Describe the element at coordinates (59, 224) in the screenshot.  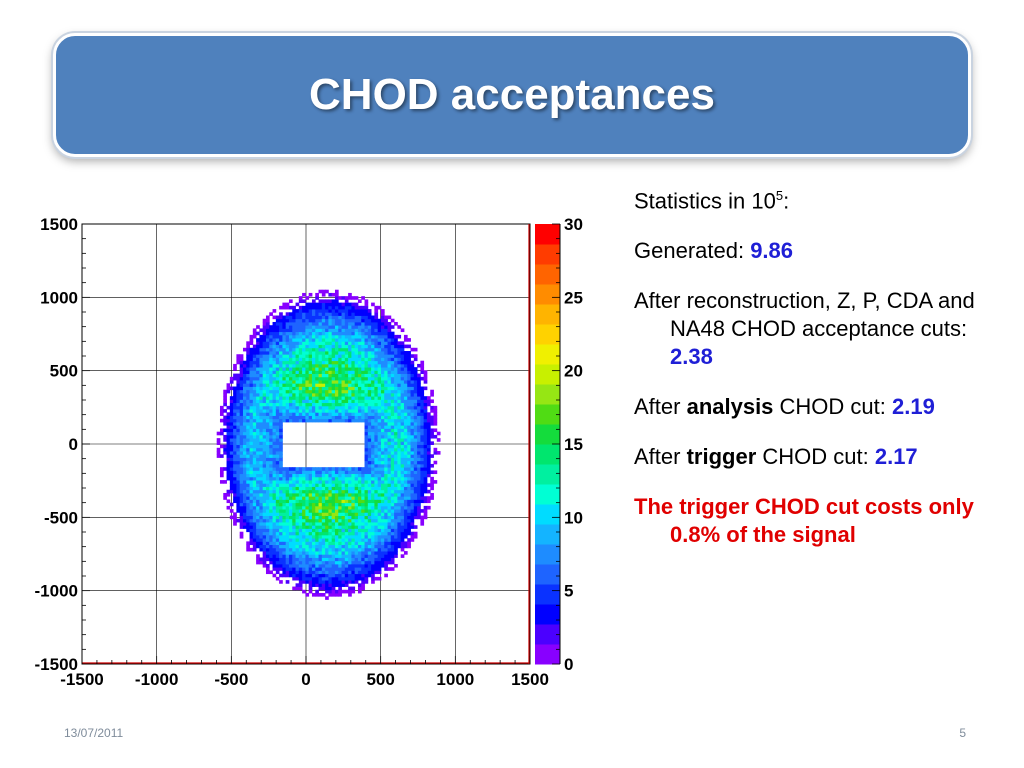
I see `y-tick-label: 1500` at that location.